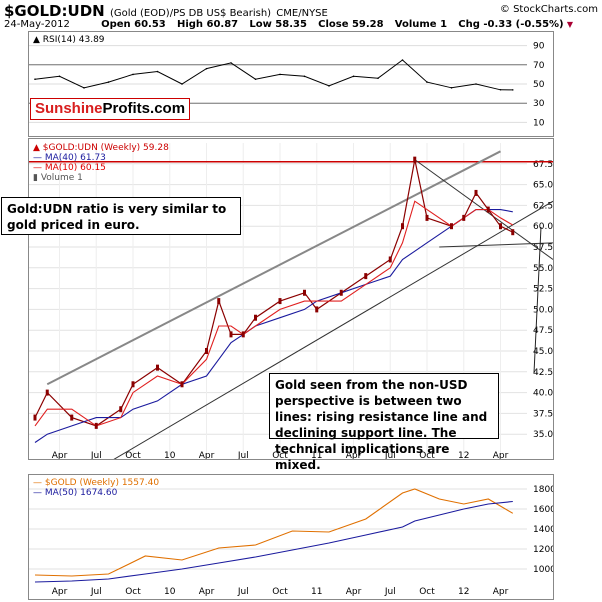 The height and width of the screenshot is (602, 602). What do you see at coordinates (170, 592) in the screenshot?
I see `gold-x-tick-label: 10` at bounding box center [170, 592].